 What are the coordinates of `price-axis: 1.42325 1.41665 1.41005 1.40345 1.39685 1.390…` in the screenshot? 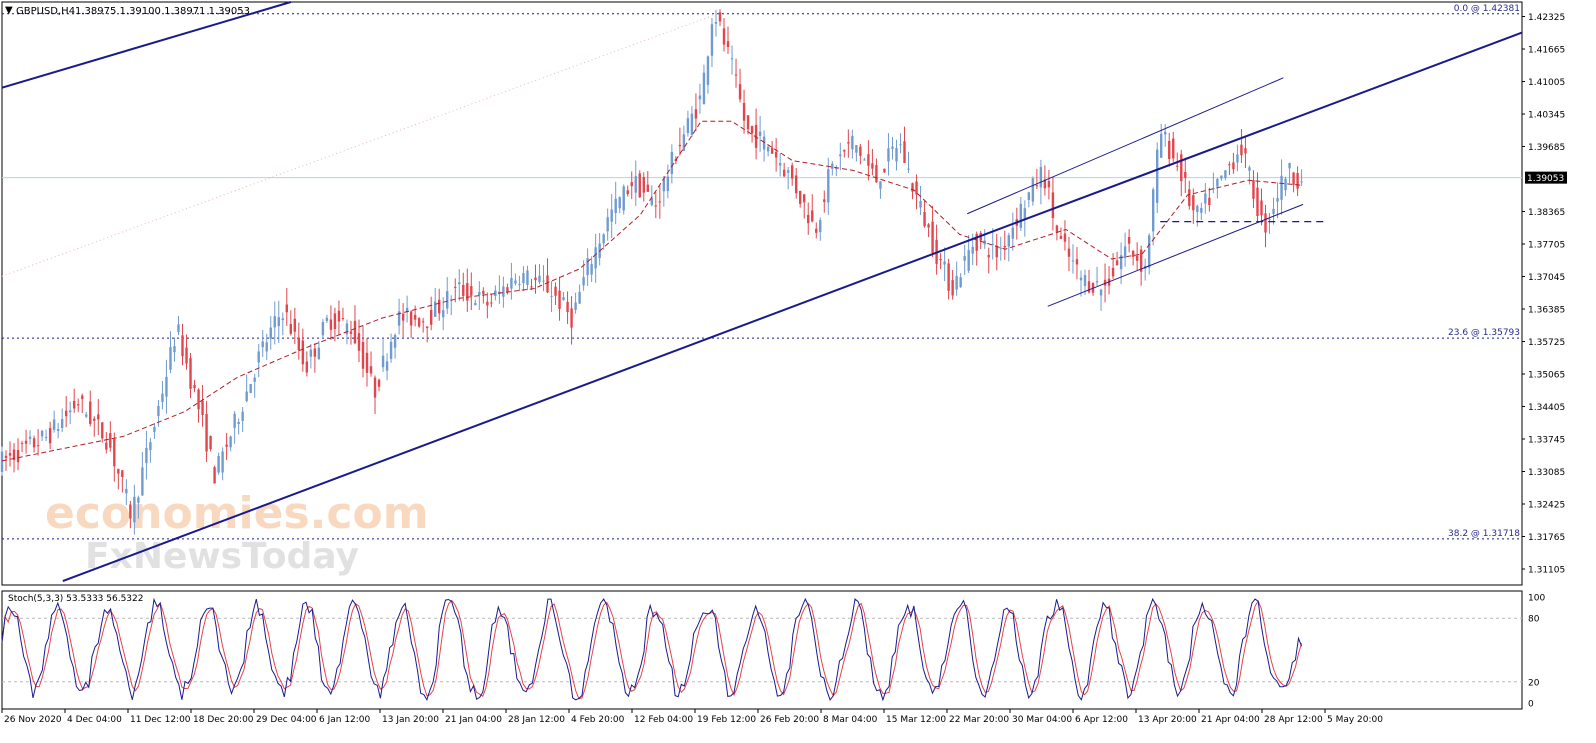 It's located at (1544, 294).